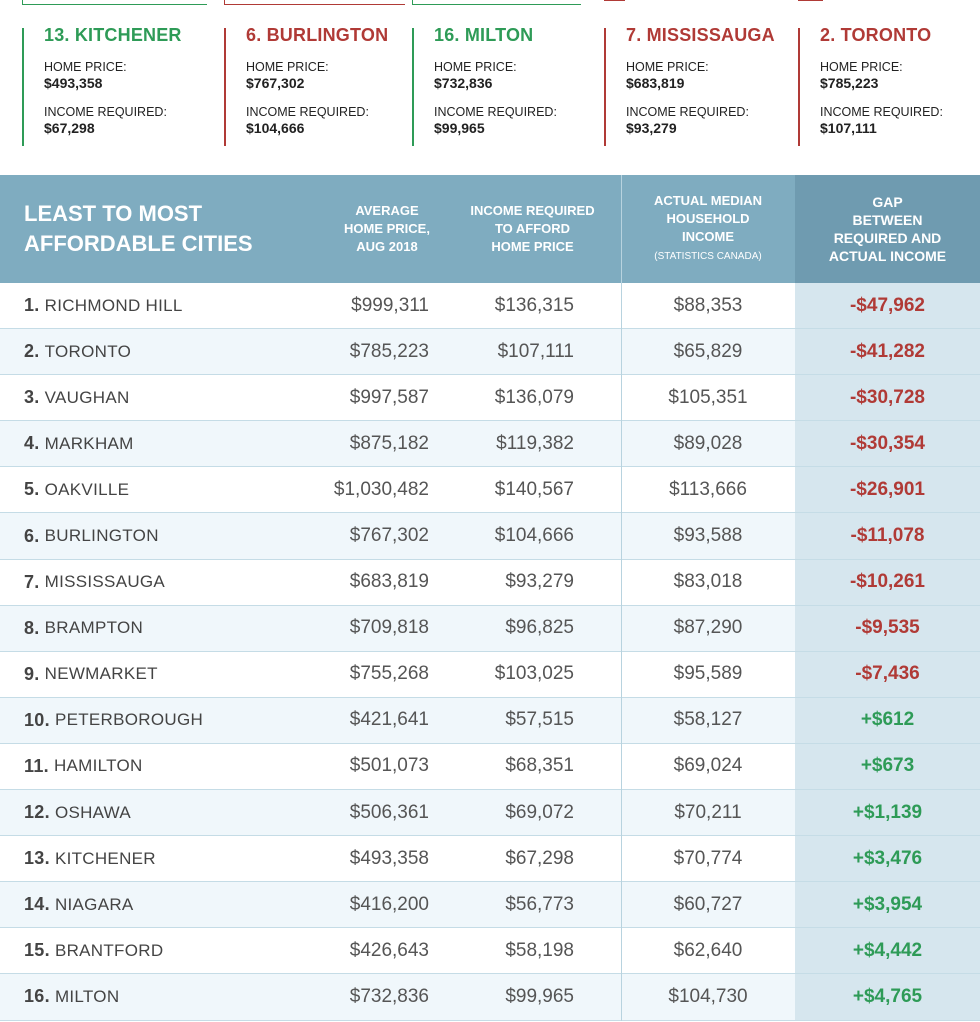 Image resolution: width=980 pixels, height=1022 pixels. Describe the element at coordinates (389, 996) in the screenshot. I see `home-price-cell: $732,836` at that location.